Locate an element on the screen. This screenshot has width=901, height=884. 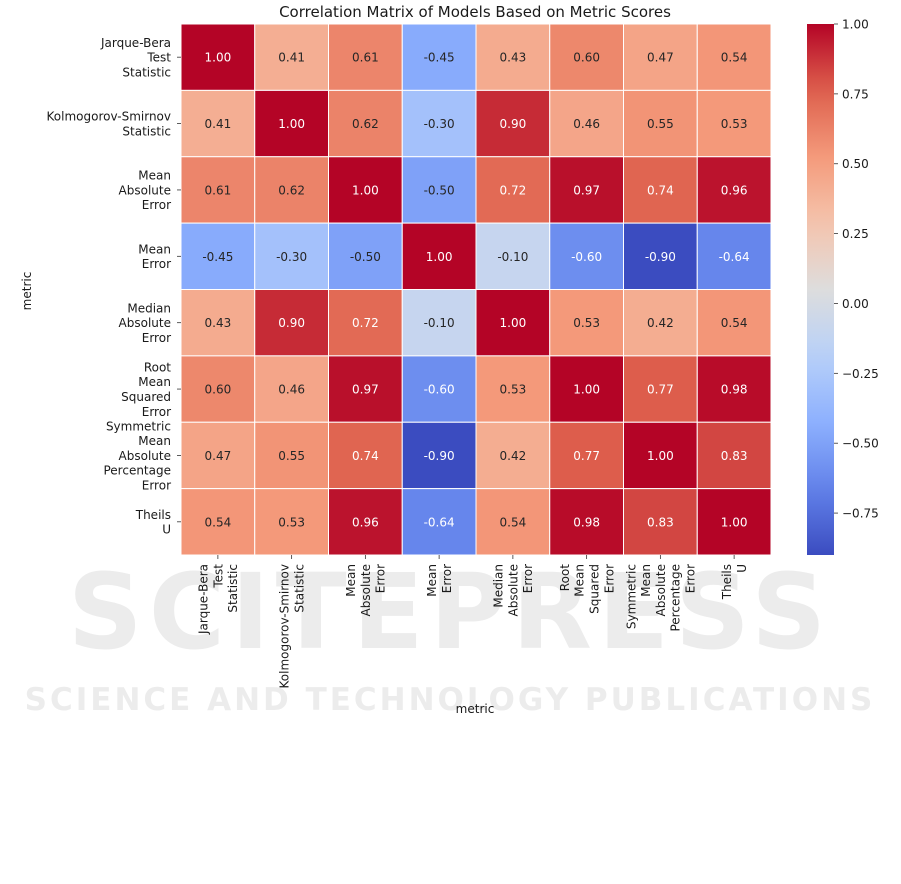
cell-value-label: 0.41 is located at coordinates (291, 58).